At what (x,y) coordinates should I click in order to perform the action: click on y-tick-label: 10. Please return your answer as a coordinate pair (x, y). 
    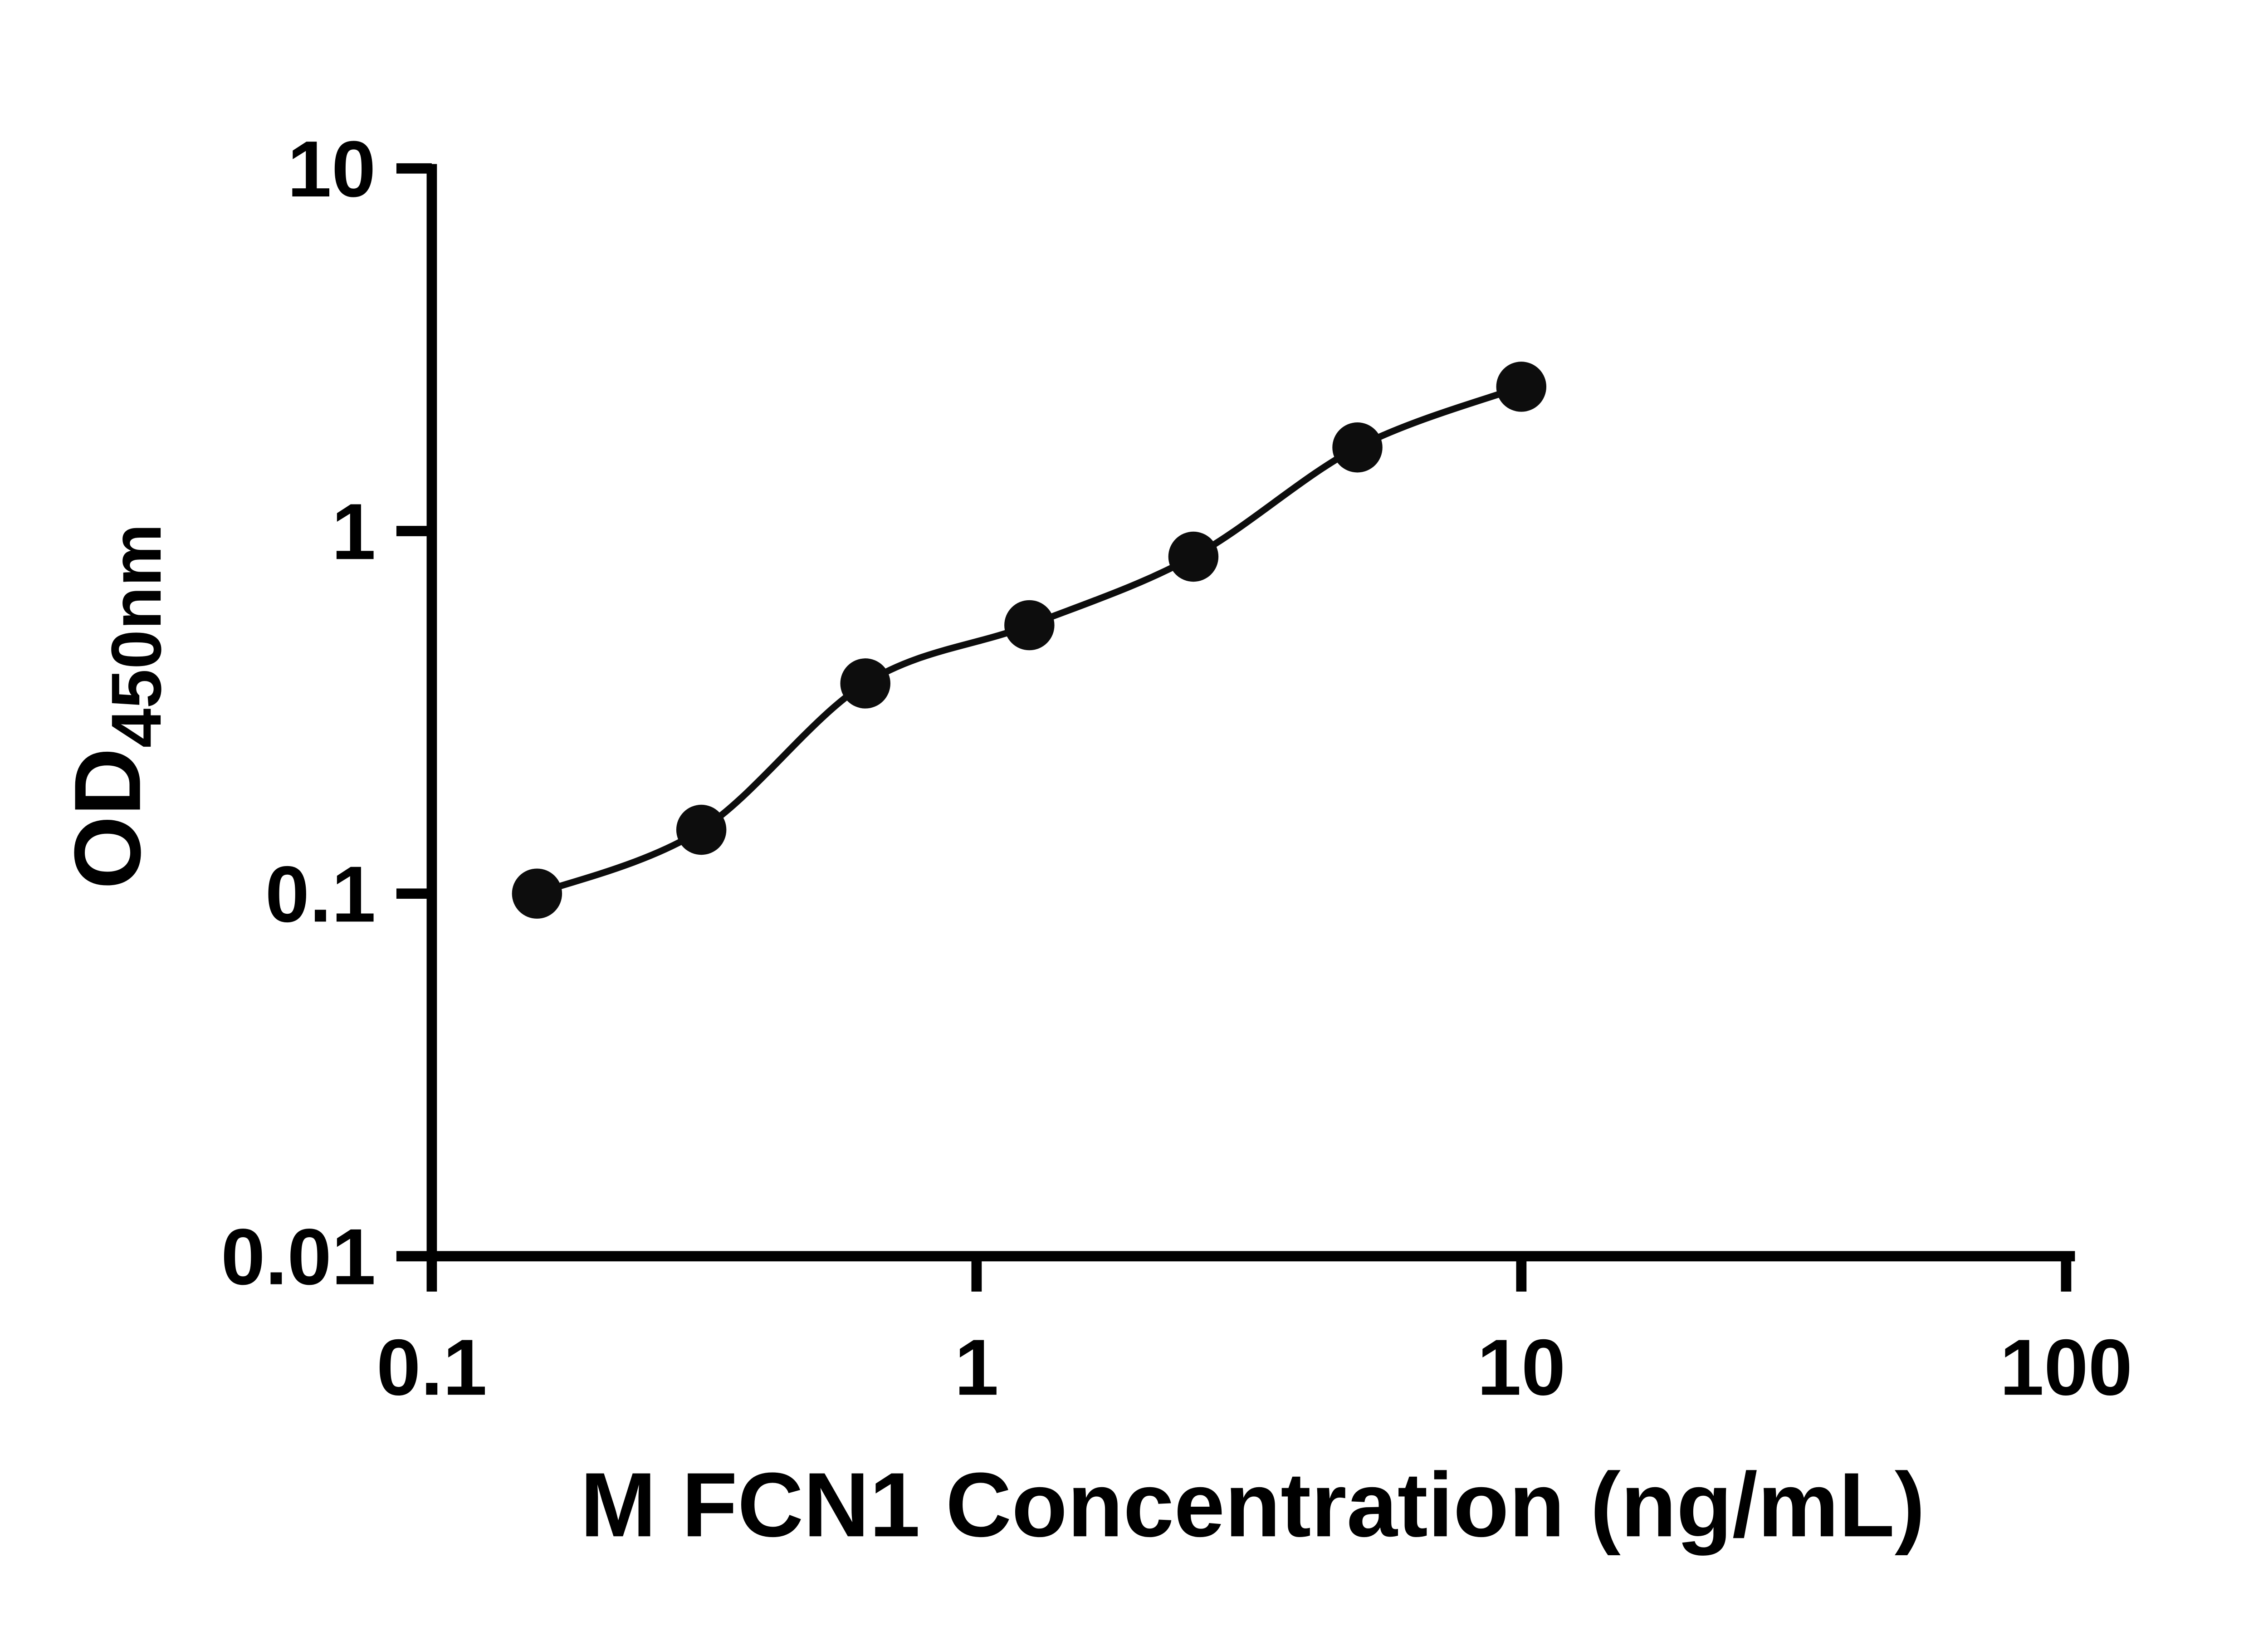
    Looking at the image, I should click on (332, 169).